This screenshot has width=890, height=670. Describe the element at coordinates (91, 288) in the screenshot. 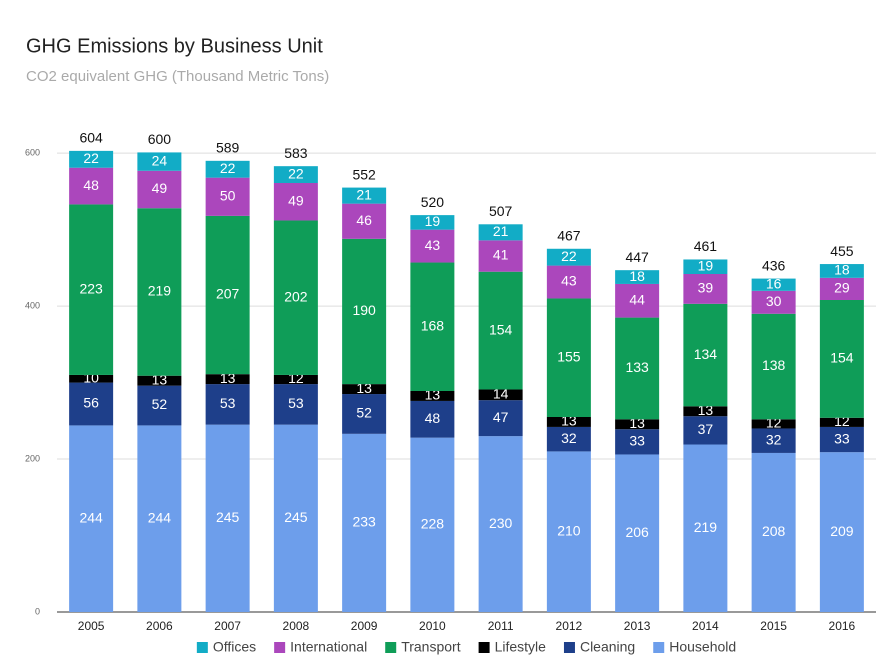

I see `data-label: 223` at that location.